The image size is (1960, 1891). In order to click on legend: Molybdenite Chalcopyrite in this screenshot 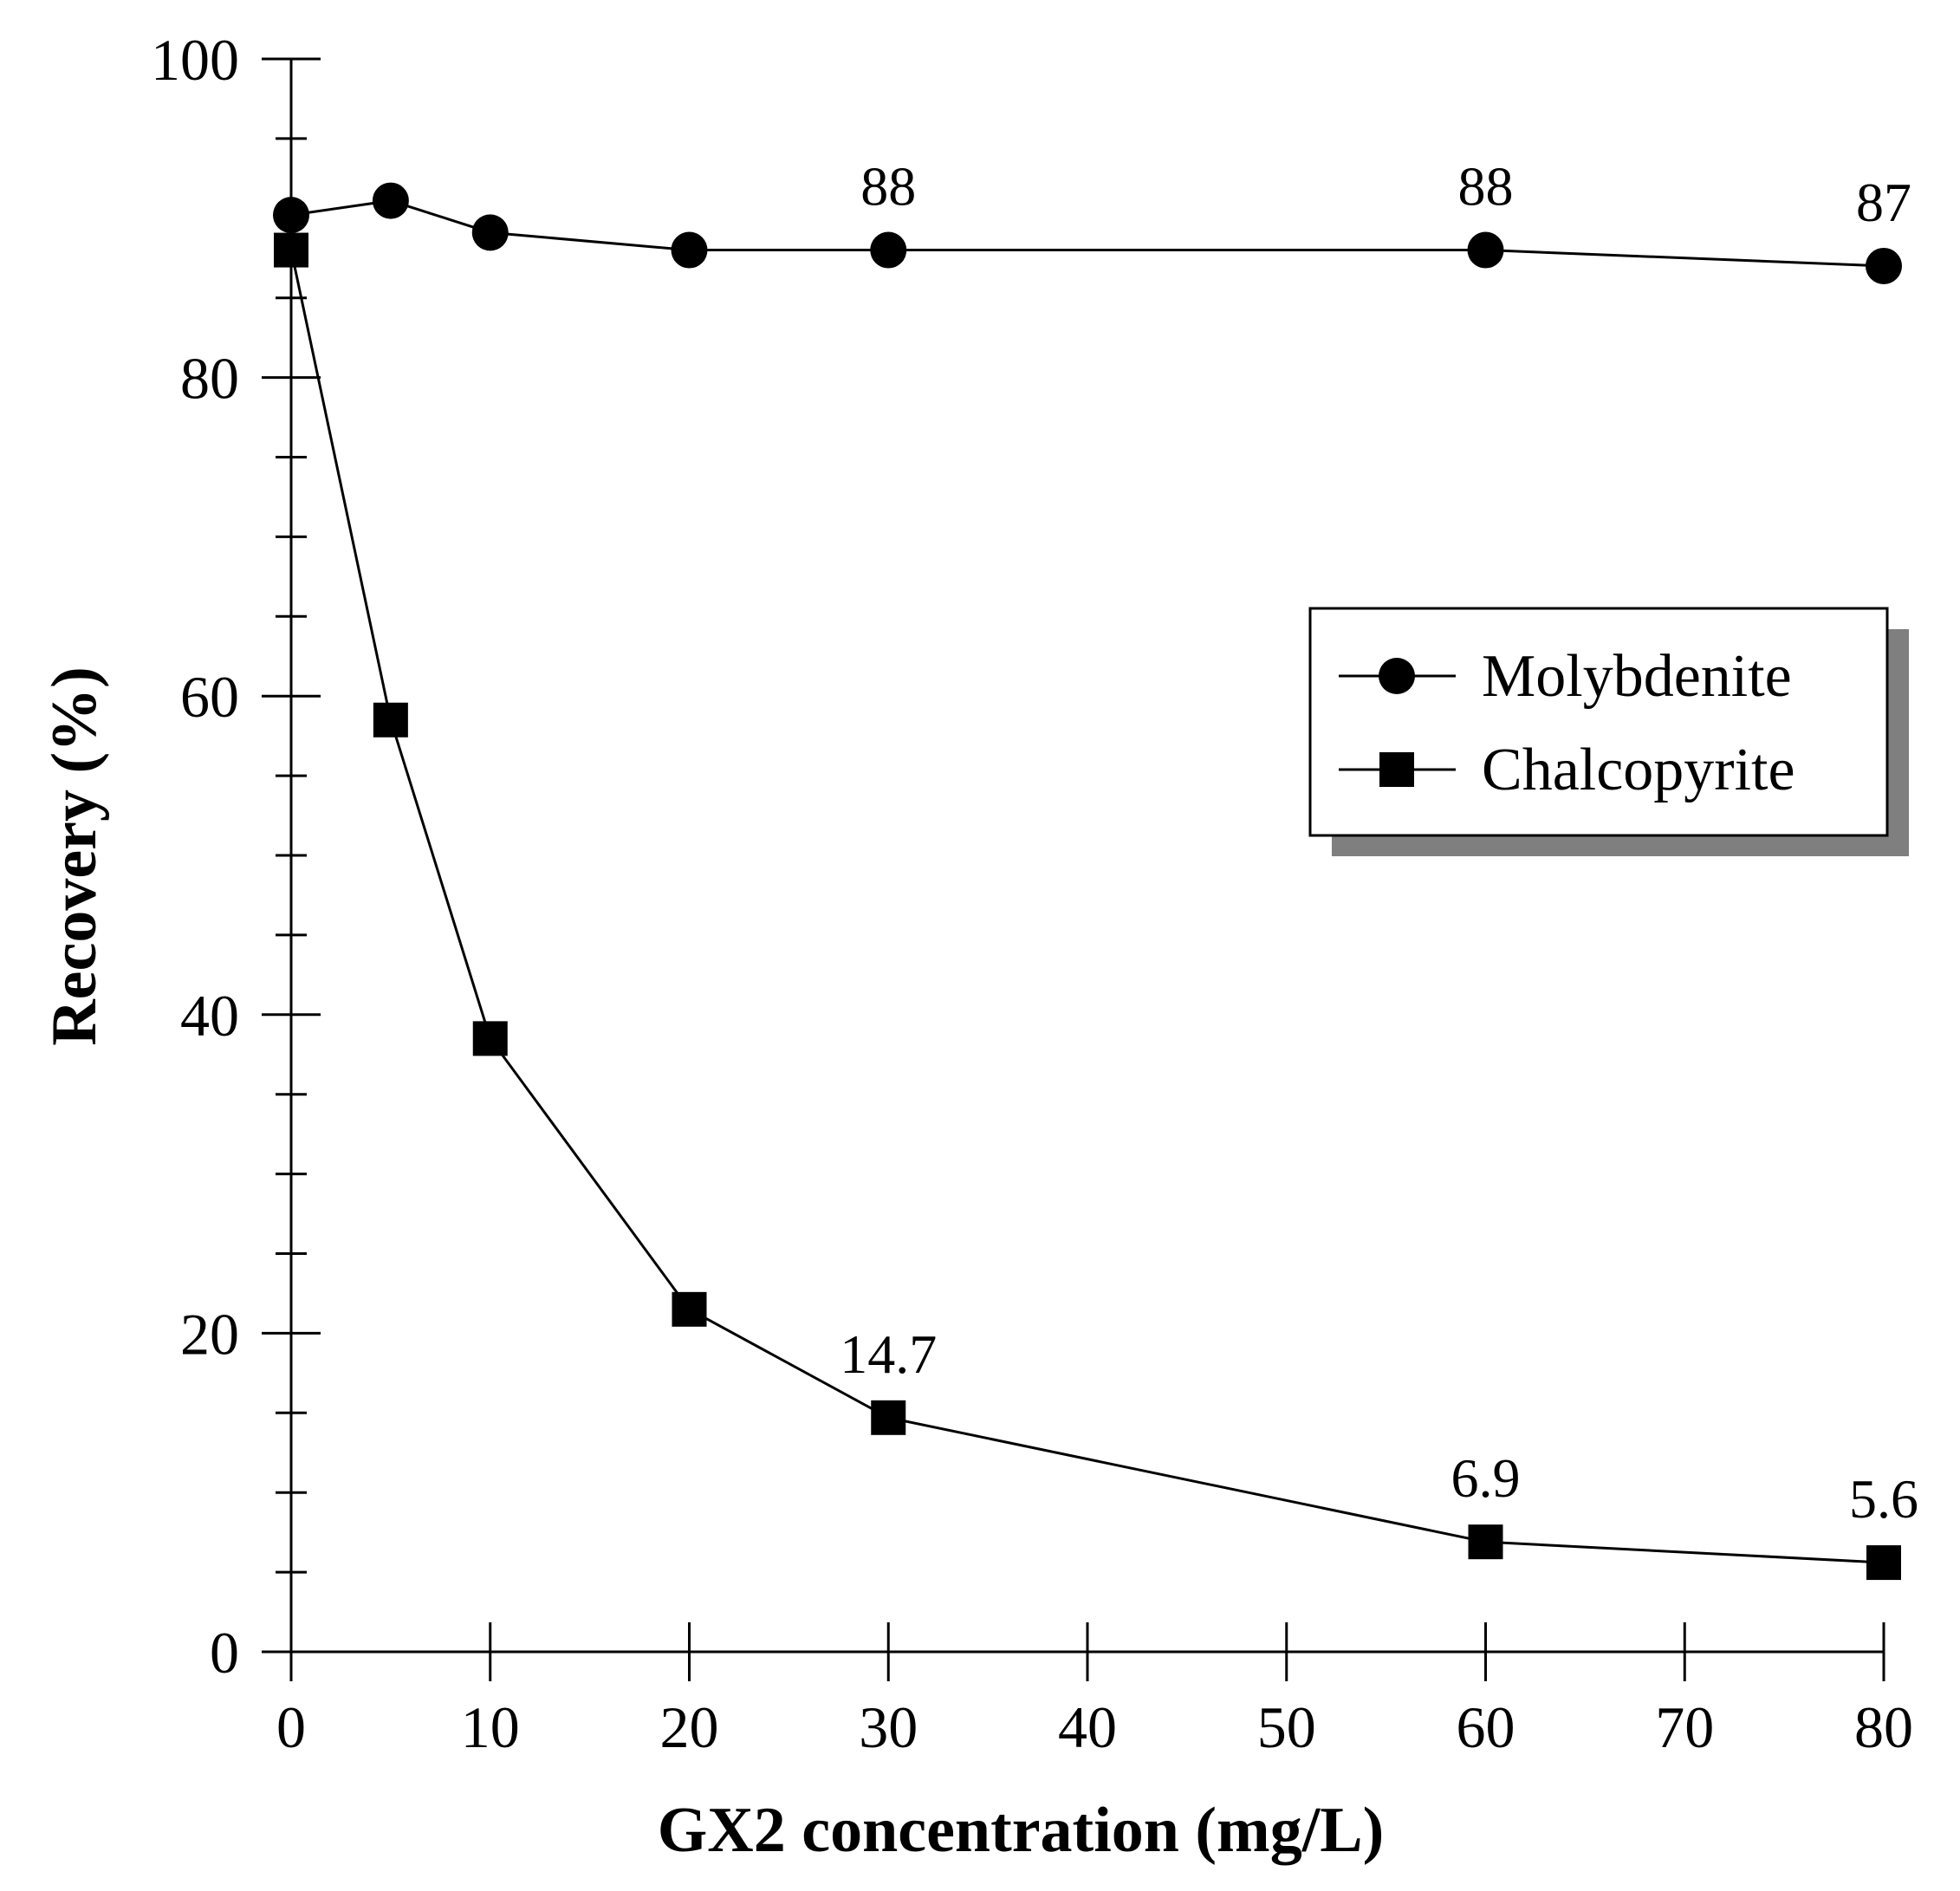, I will do `click(1608, 732)`.